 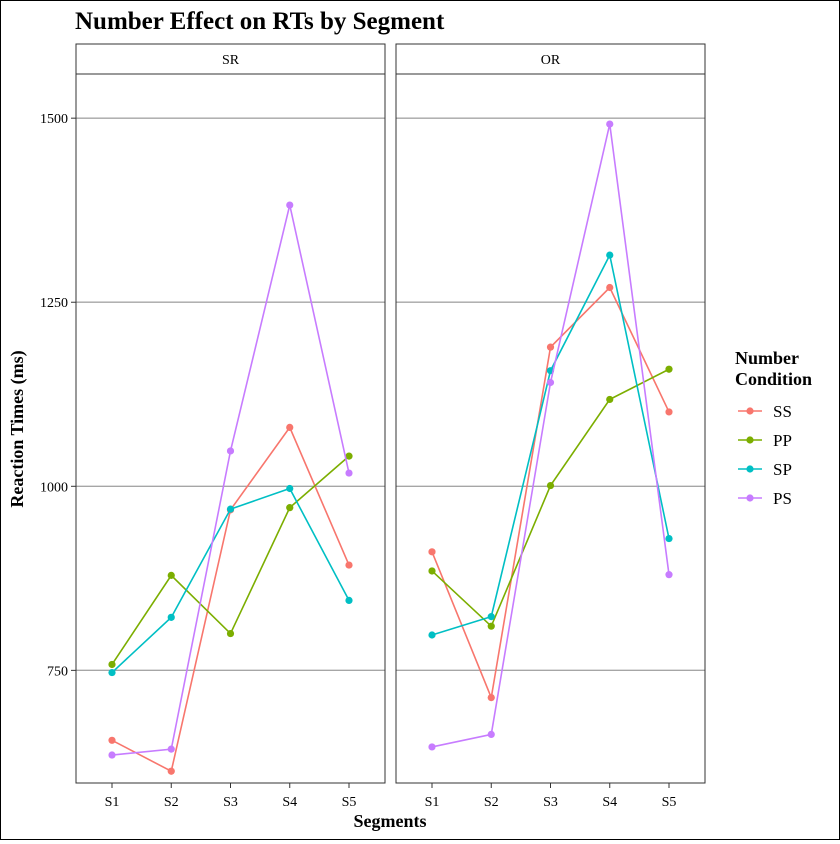 I want to click on legend: Number Condition SS PP SP PS, so click(x=773, y=428).